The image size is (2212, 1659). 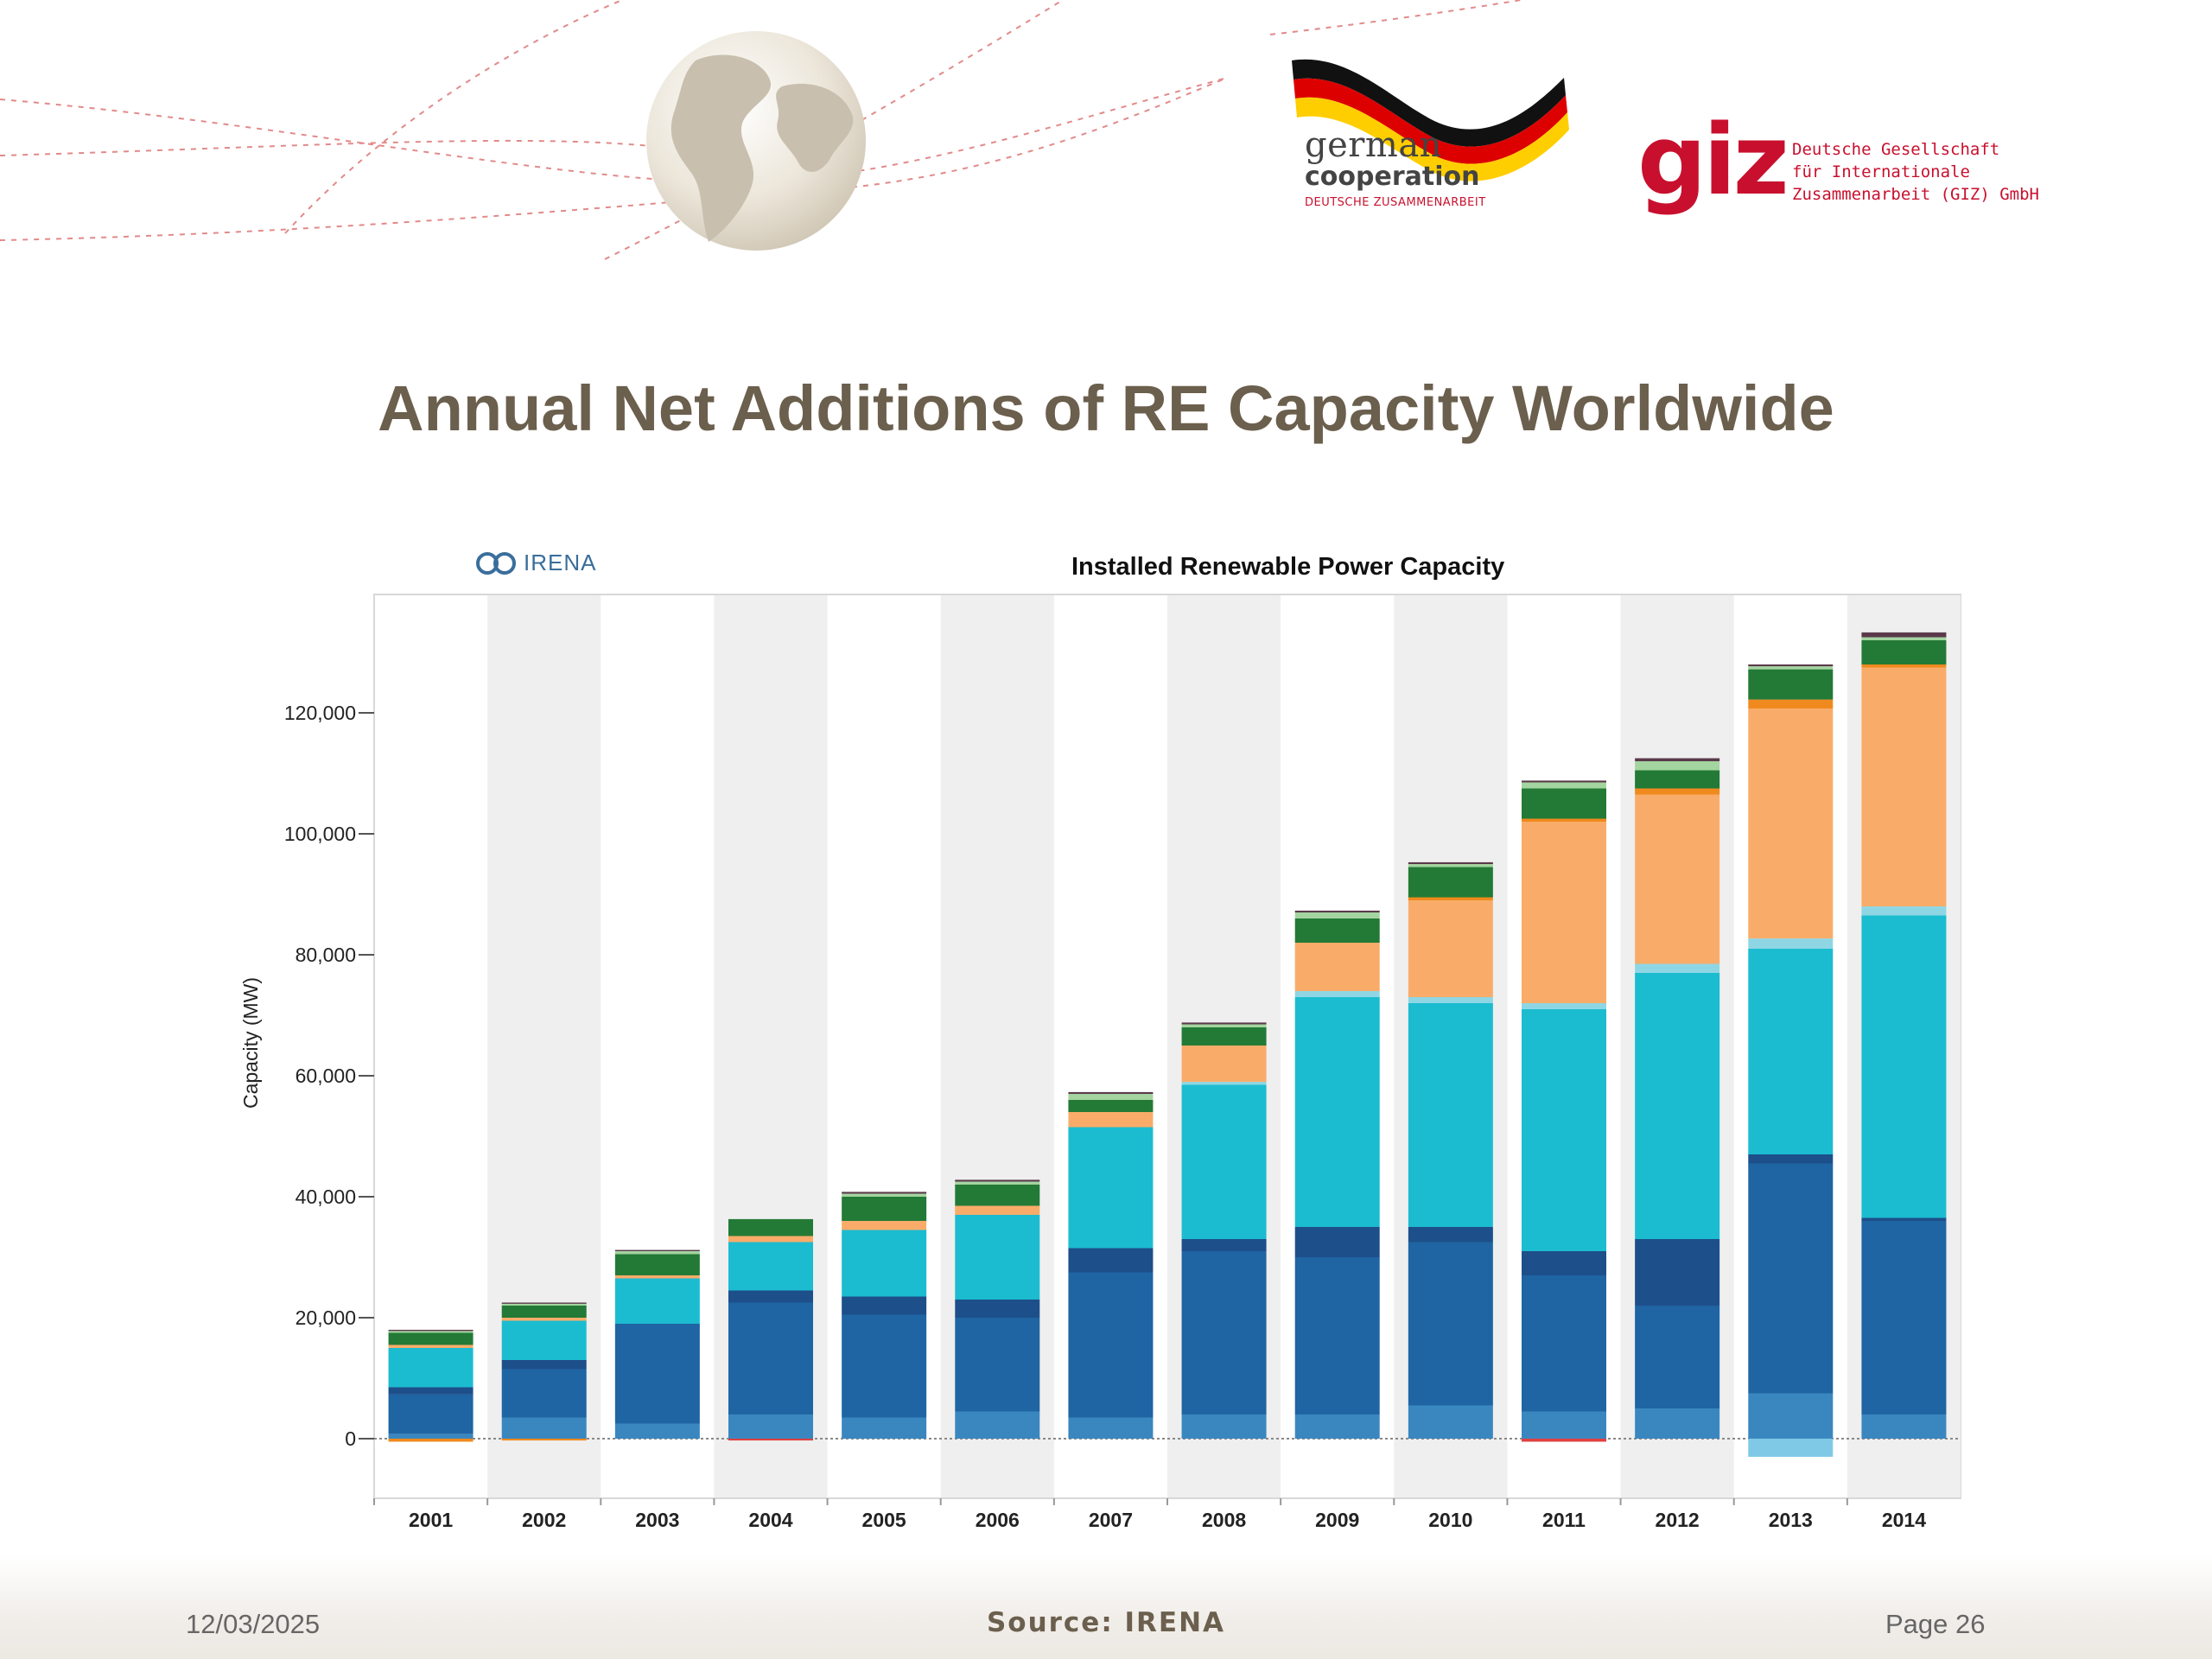 What do you see at coordinates (253, 1624) in the screenshot?
I see `footer-date: 12/03/2025` at bounding box center [253, 1624].